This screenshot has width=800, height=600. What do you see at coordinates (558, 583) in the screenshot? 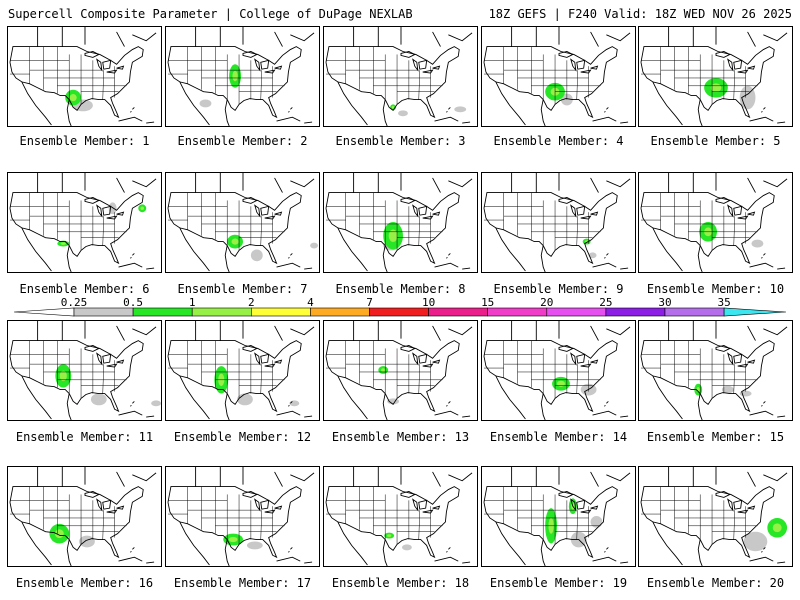
I see `ensemble-member-label: Ensemble Member: 19` at bounding box center [558, 583].